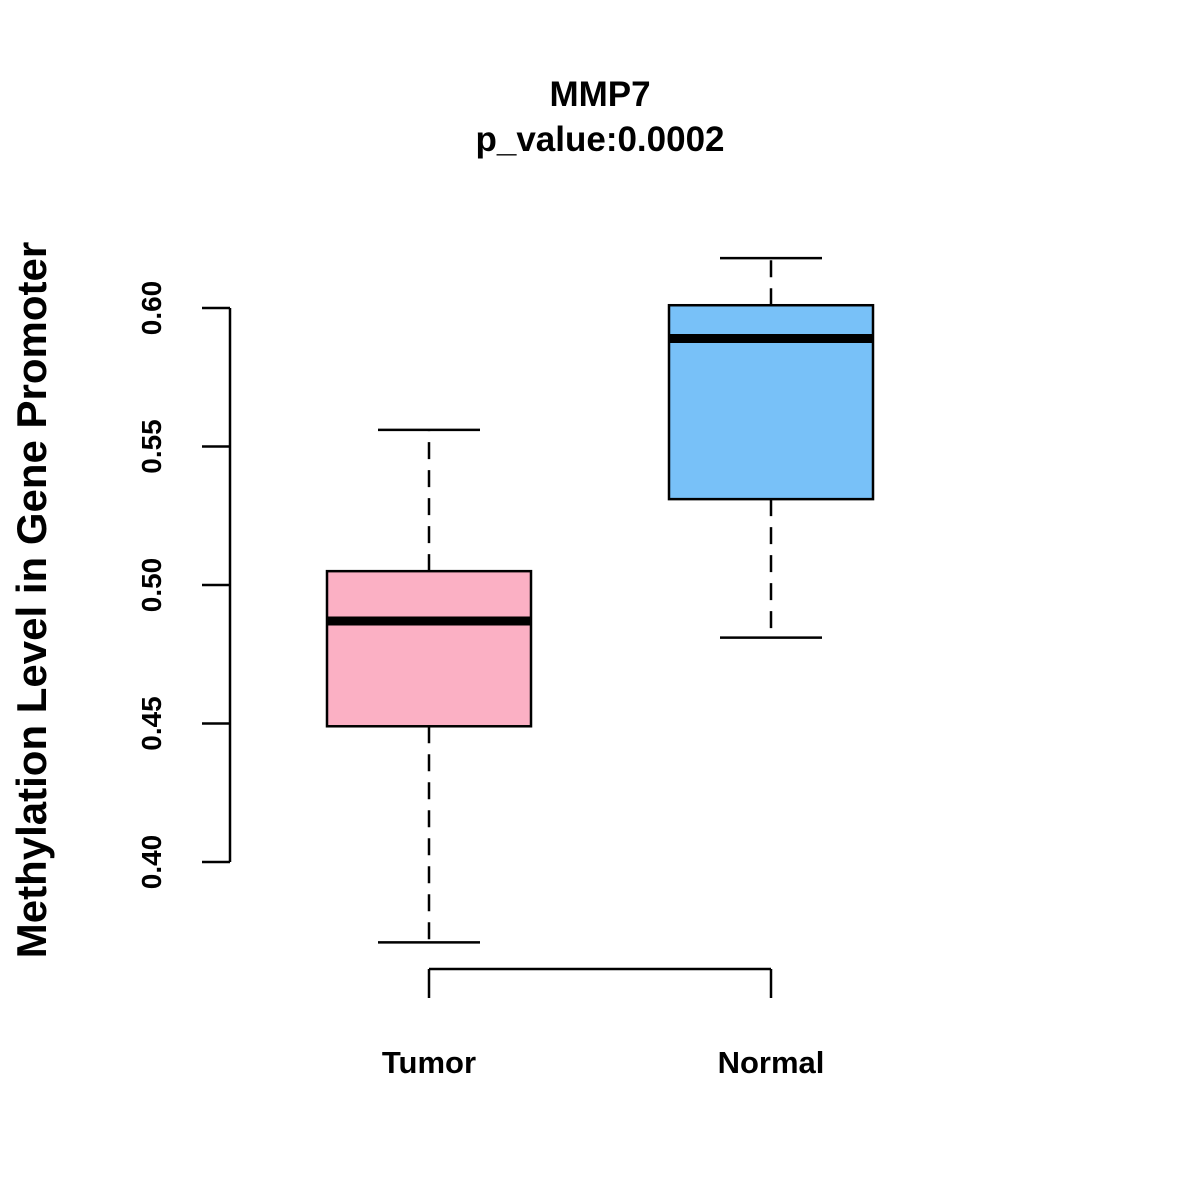 This screenshot has width=1200, height=1200. I want to click on y-tick-label: 0.50, so click(151, 585).